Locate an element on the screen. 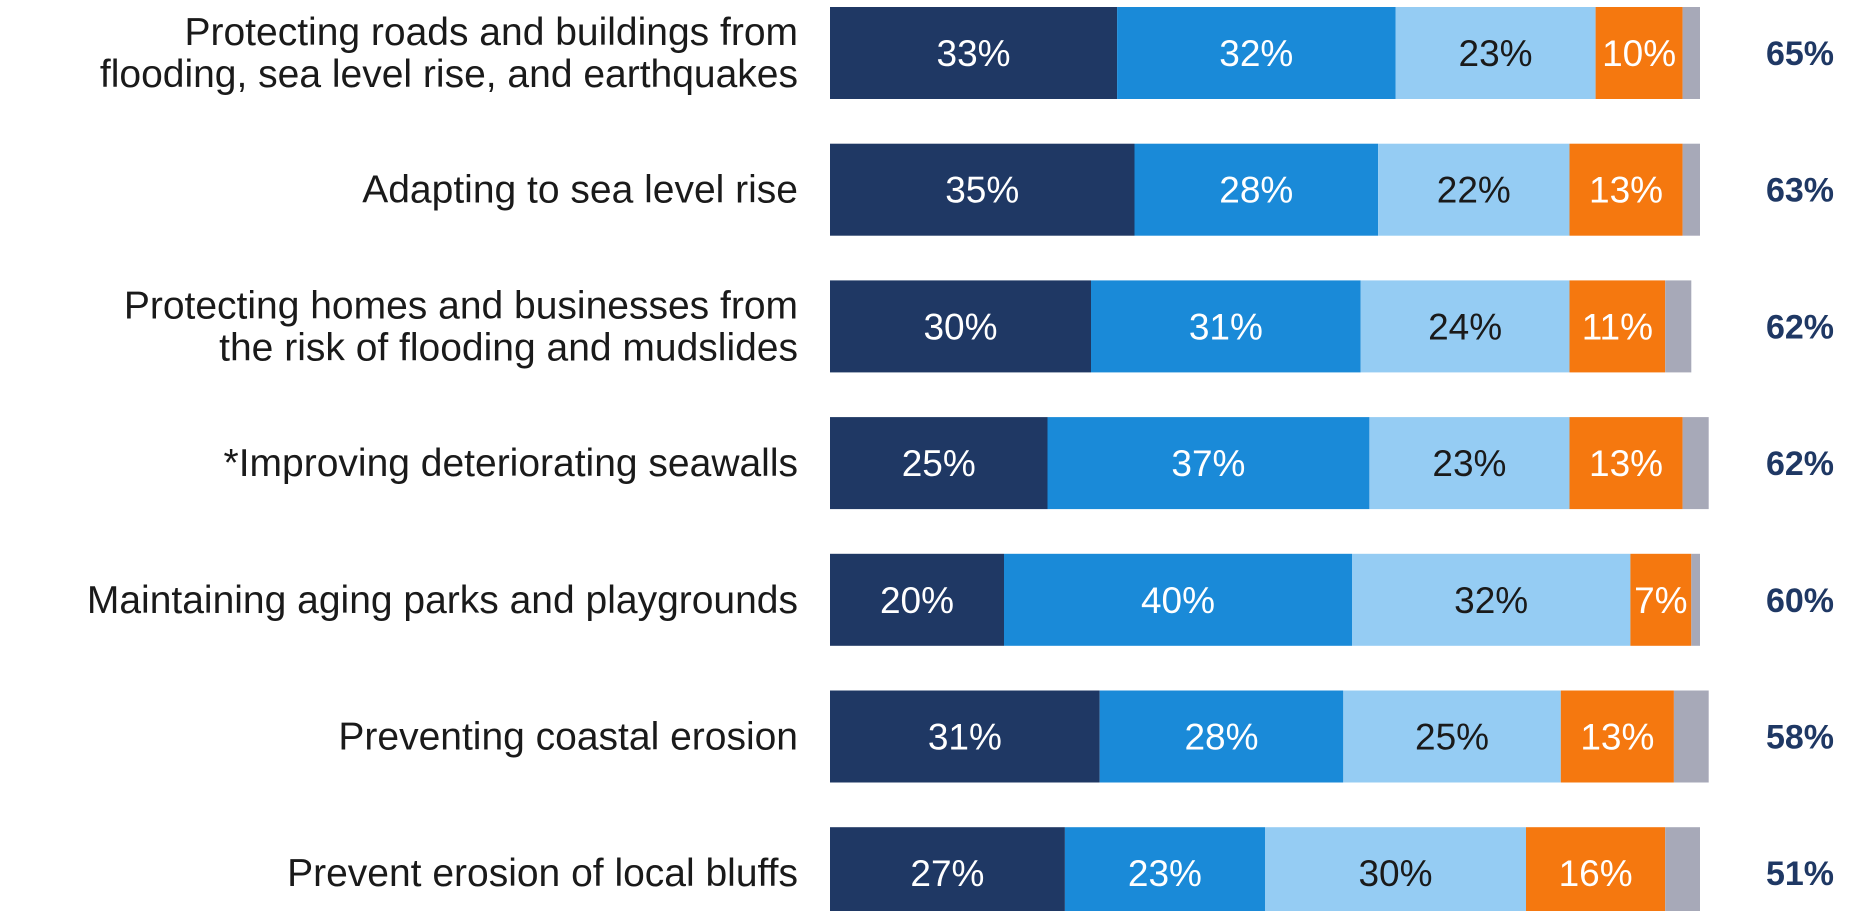 The image size is (1850, 911). total-label: 60% is located at coordinates (1800, 601).